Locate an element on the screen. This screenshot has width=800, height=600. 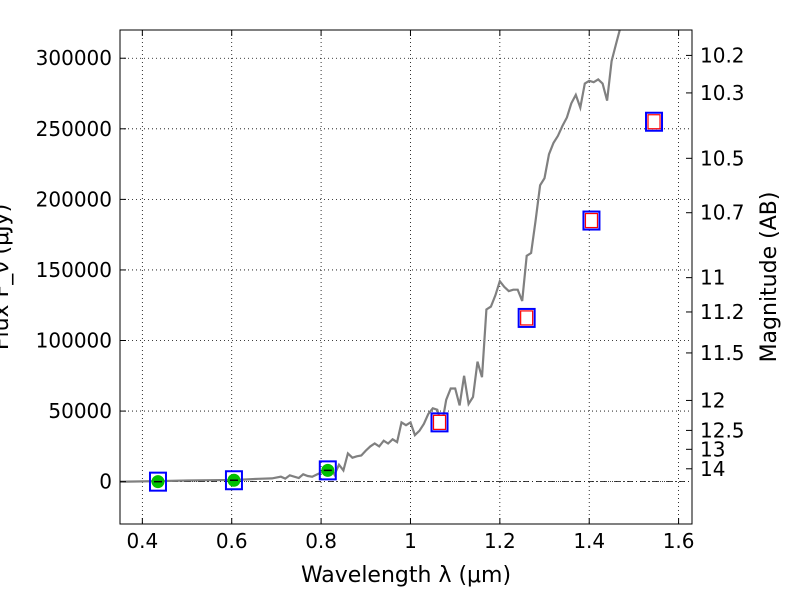
y-tick-label: 250000 is located at coordinates (74, 129).